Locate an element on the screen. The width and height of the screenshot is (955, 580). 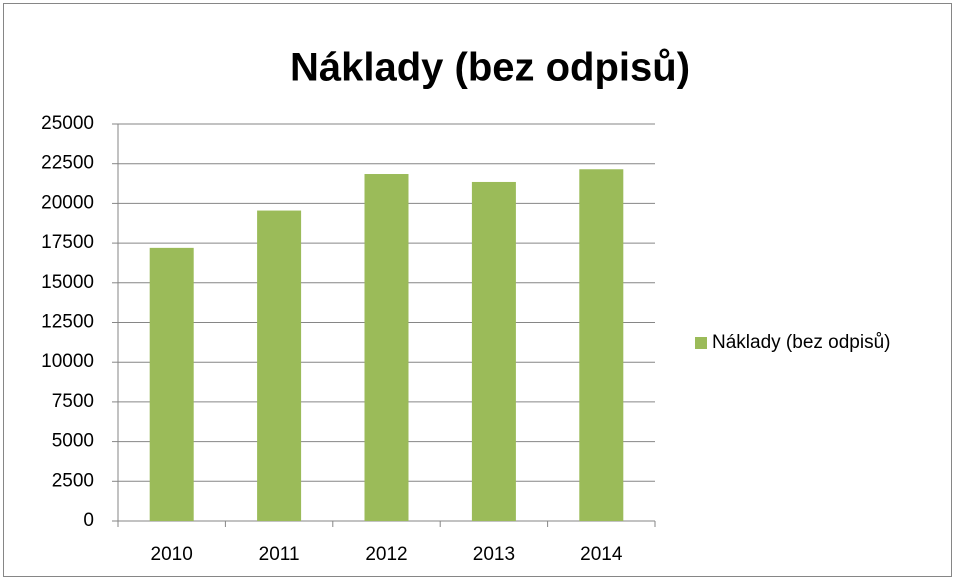
x-tick-label: 2010 is located at coordinates (172, 554).